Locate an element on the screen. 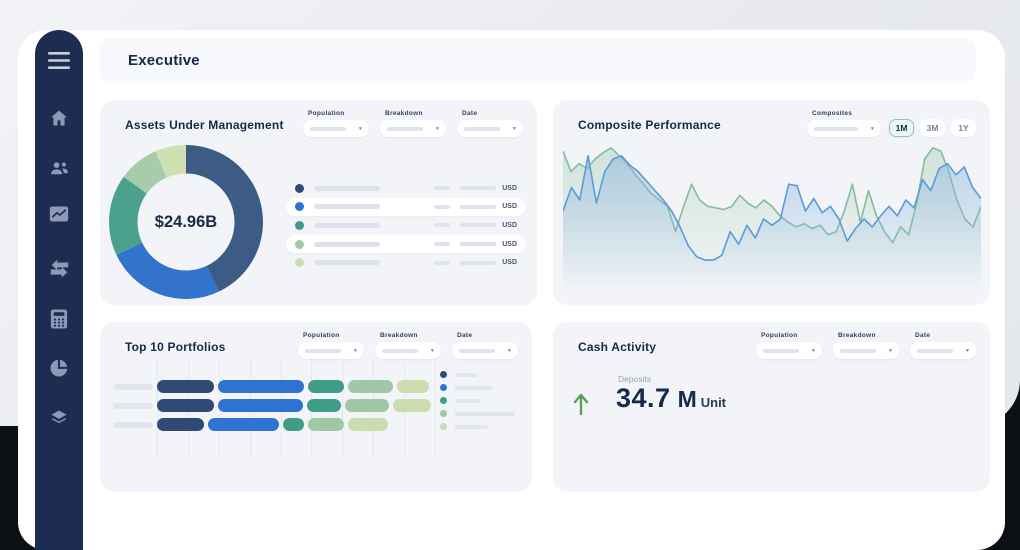 Image resolution: width=1020 pixels, height=550 pixels. gridline is located at coordinates (435, 407).